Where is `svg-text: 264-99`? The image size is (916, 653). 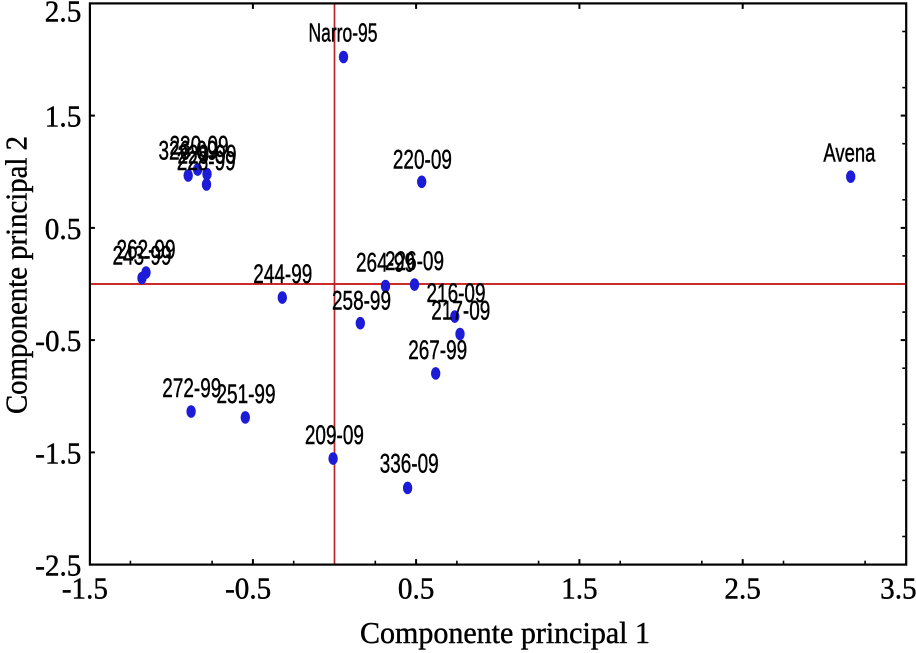 svg-text: 264-99 is located at coordinates (385, 263).